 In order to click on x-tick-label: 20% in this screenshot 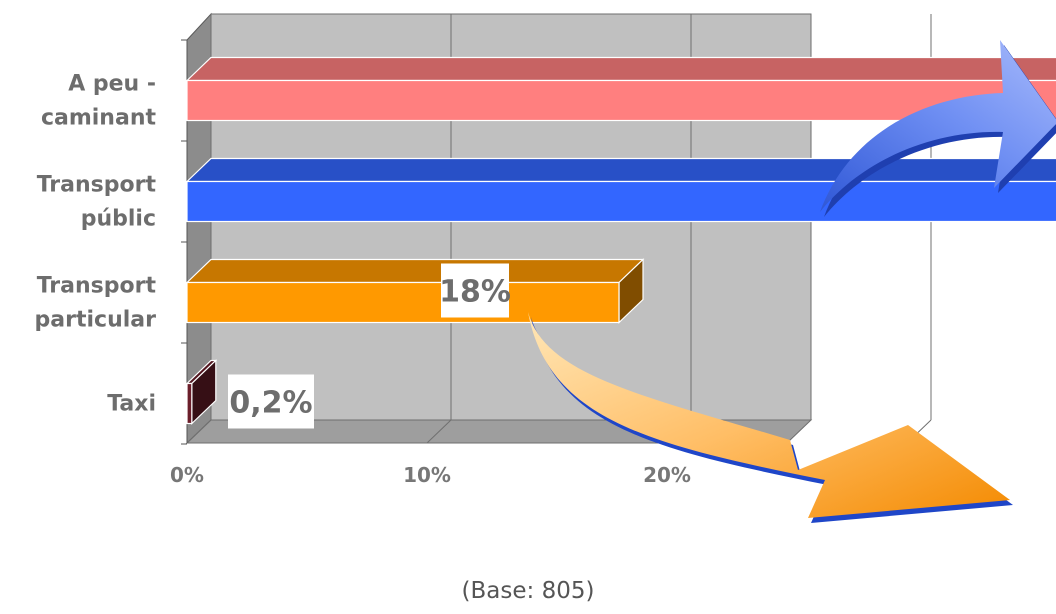, I will do `click(667, 475)`.